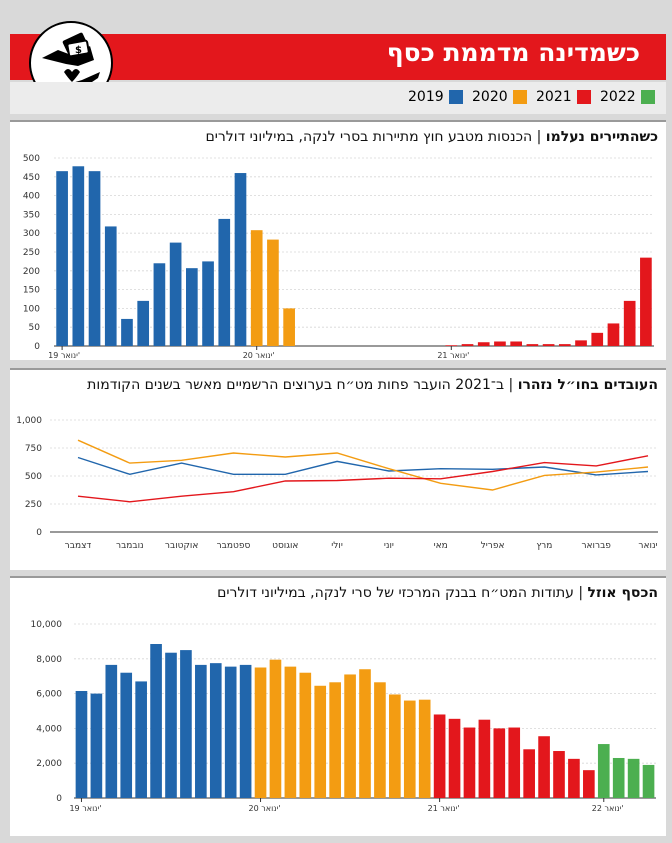 The image size is (672, 843). I want to click on series-line-2020, so click(363, 465).